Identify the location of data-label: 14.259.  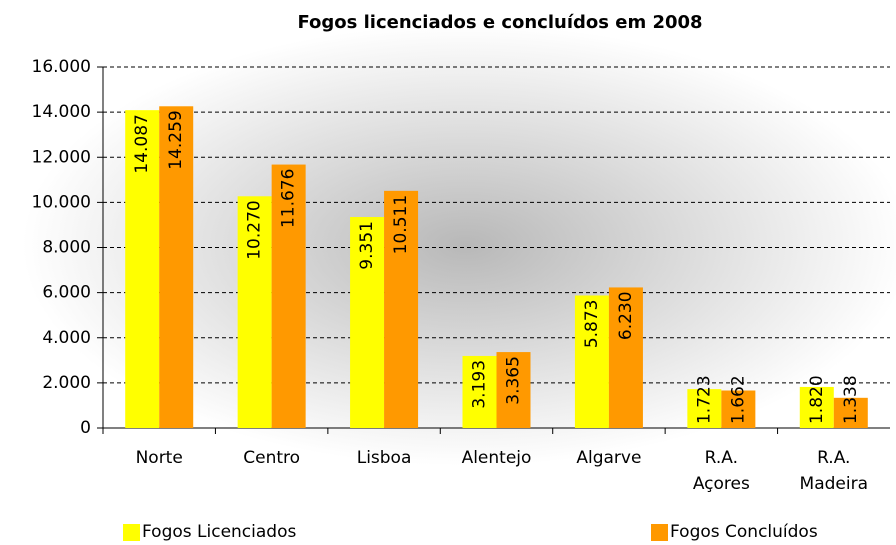
(176, 139).